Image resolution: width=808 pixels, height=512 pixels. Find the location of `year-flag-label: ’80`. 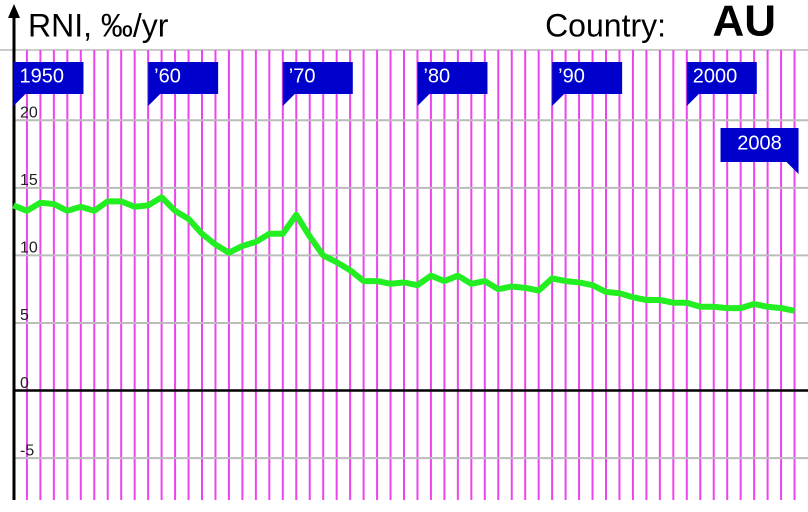

year-flag-label: ’80 is located at coordinates (436, 76).